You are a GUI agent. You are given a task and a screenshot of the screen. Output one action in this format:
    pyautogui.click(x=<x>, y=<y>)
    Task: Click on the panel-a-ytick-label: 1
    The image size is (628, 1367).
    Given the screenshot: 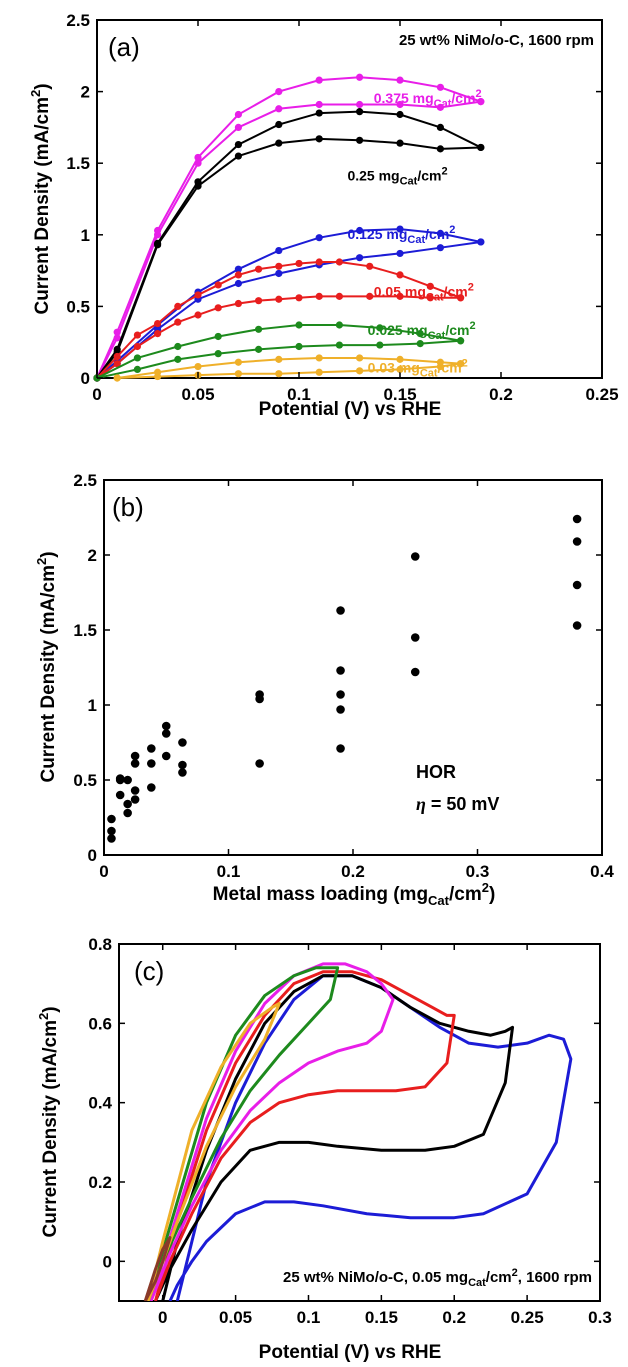 What is the action you would take?
    pyautogui.click(x=85, y=235)
    